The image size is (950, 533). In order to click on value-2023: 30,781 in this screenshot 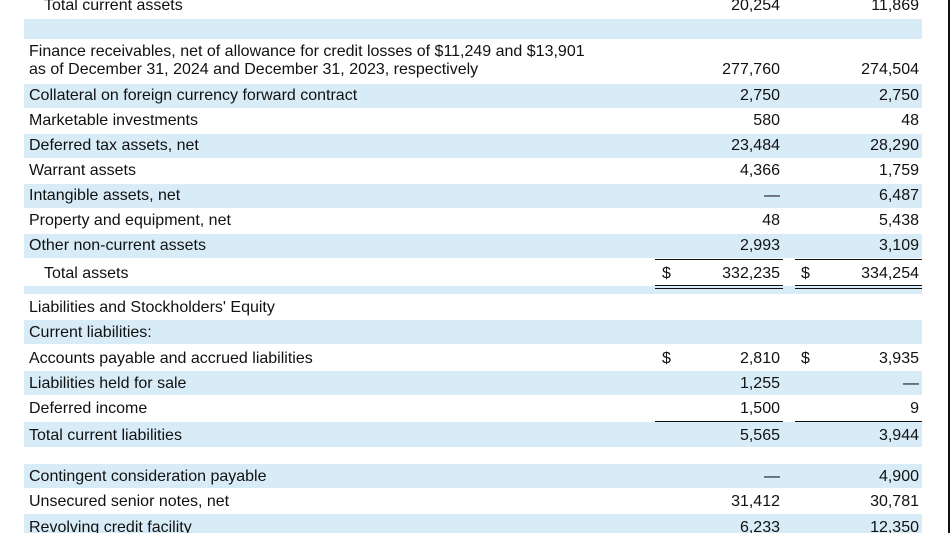, I will do `click(894, 501)`.